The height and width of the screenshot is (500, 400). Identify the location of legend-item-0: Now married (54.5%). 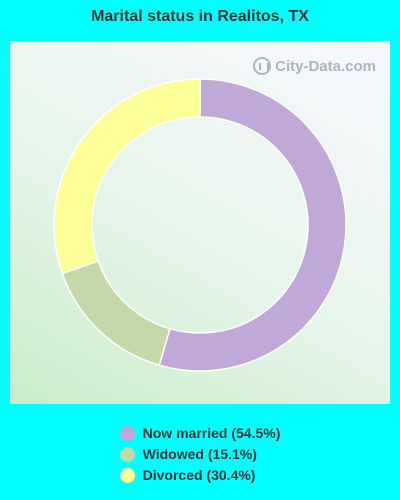
(200, 433).